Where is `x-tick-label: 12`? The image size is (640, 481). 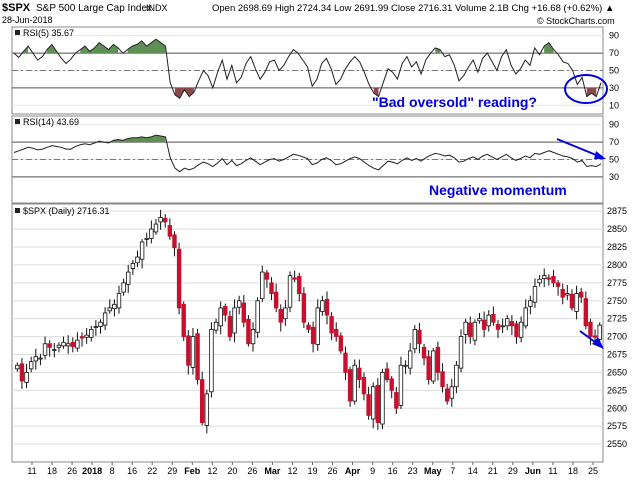 x-tick-label: 12 is located at coordinates (212, 471).